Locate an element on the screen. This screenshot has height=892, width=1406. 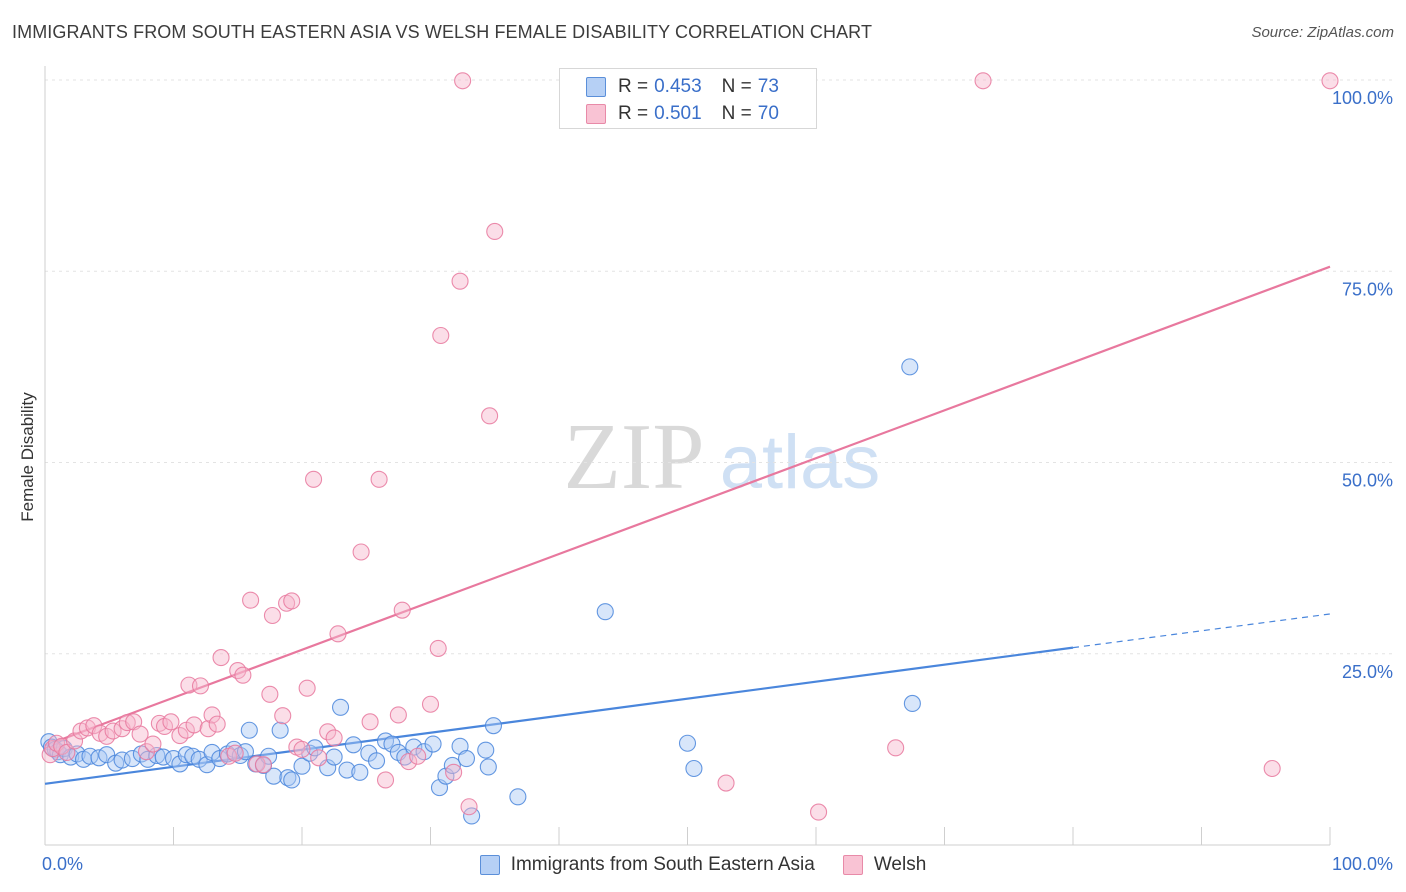
watermark-zip: ZIP is located at coordinates (634, 457).